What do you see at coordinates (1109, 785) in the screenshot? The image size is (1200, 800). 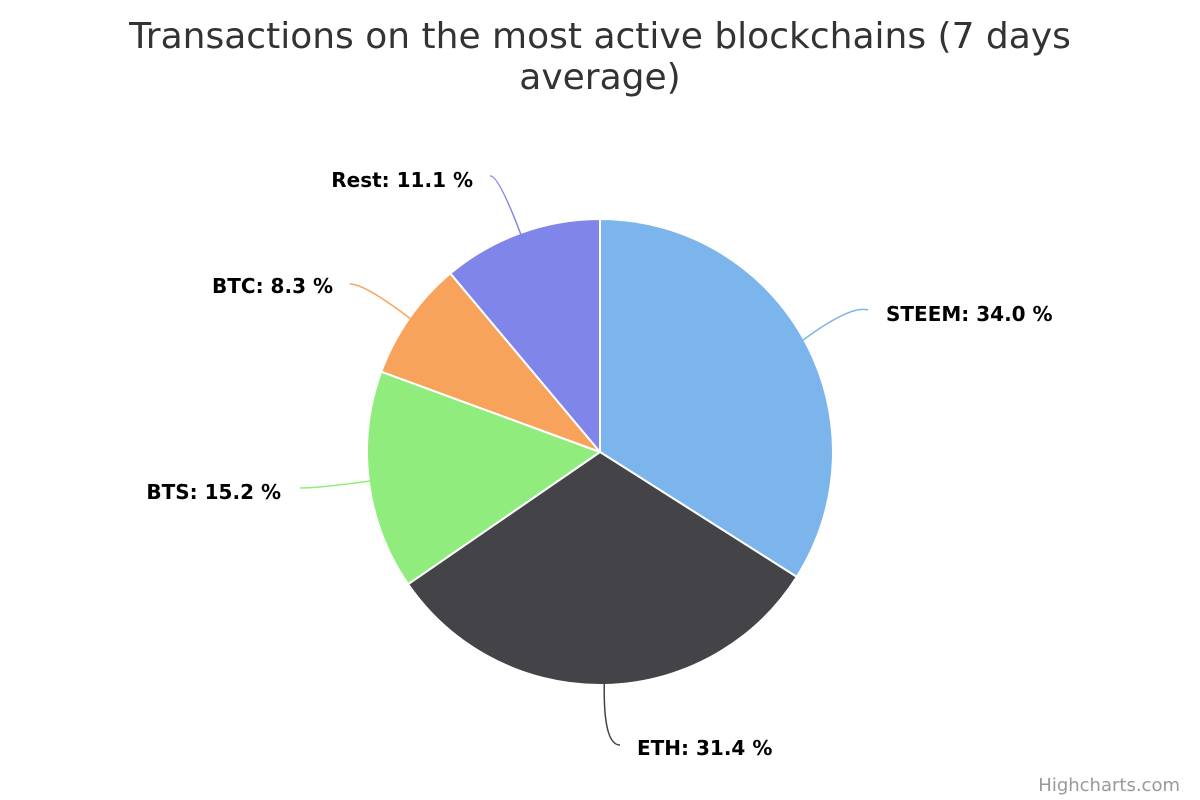 I see `credits-link: Highcharts.com` at bounding box center [1109, 785].